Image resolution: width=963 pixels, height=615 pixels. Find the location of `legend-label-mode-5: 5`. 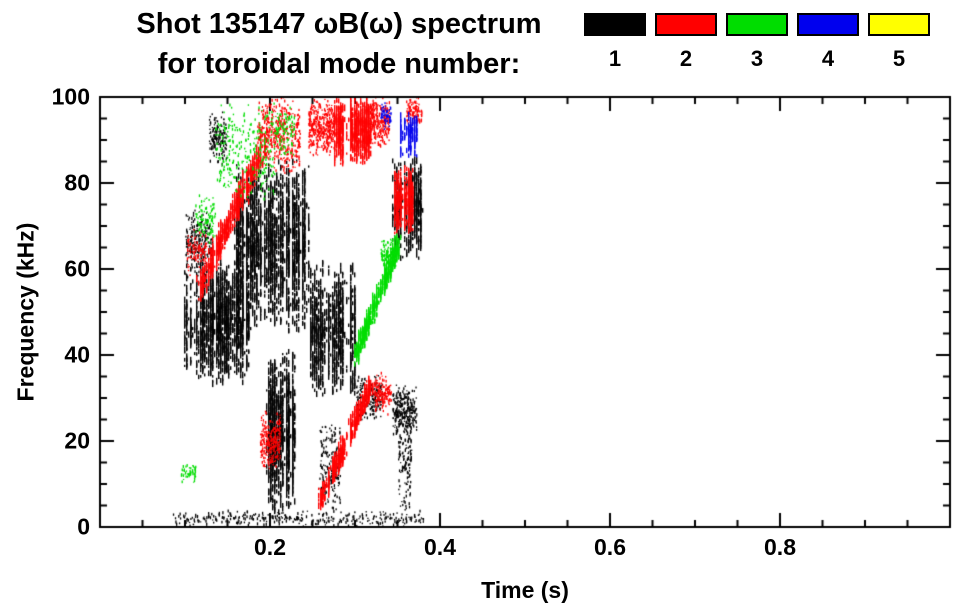

legend-label-mode-5: 5 is located at coordinates (899, 58).